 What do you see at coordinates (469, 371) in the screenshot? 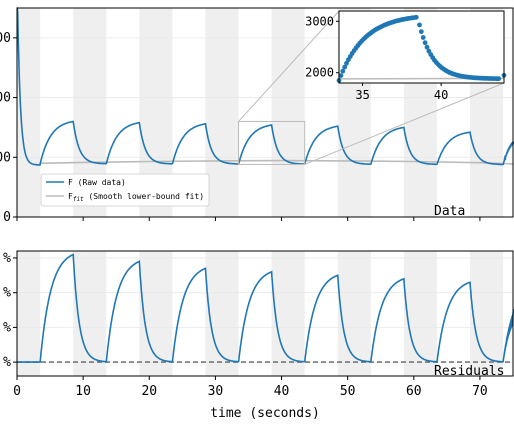
I see `bottom-panel-label: Residuals` at bounding box center [469, 371].